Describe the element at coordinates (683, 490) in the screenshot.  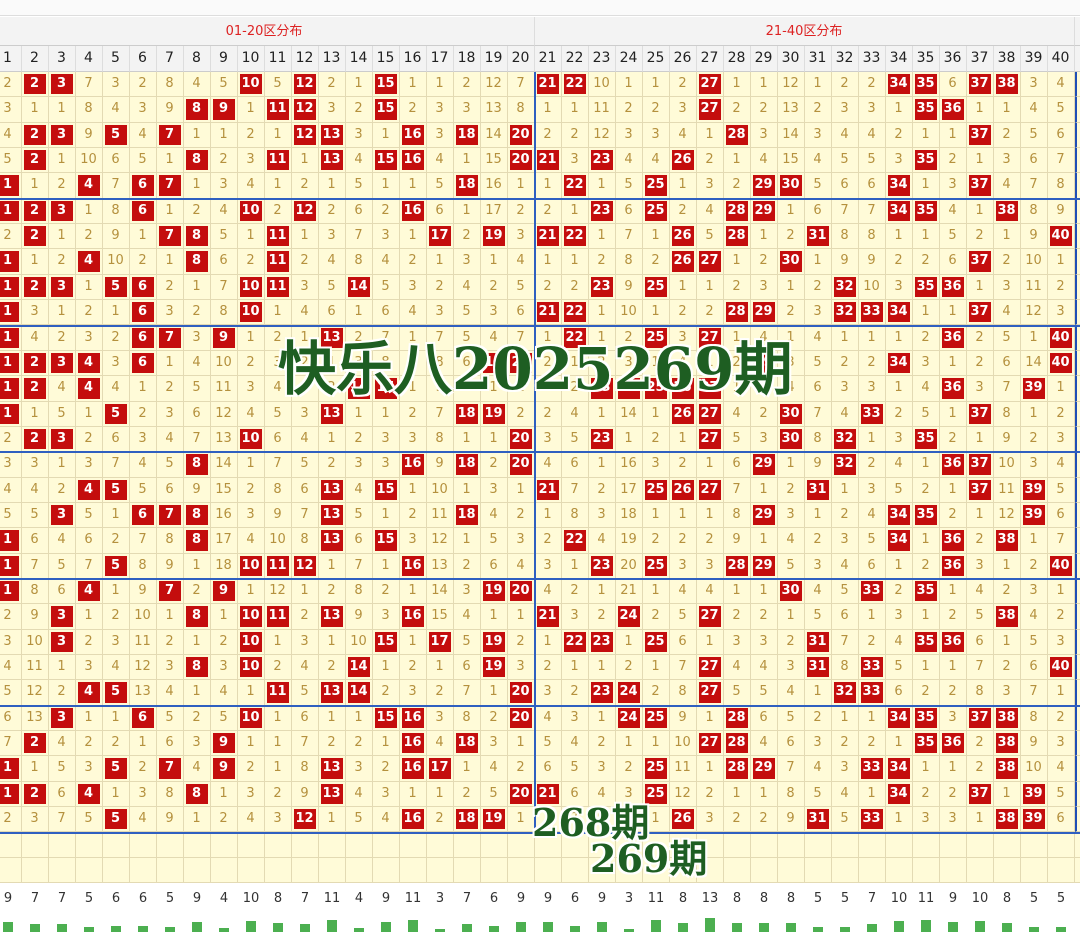
I see `hit-cell: 26` at that location.